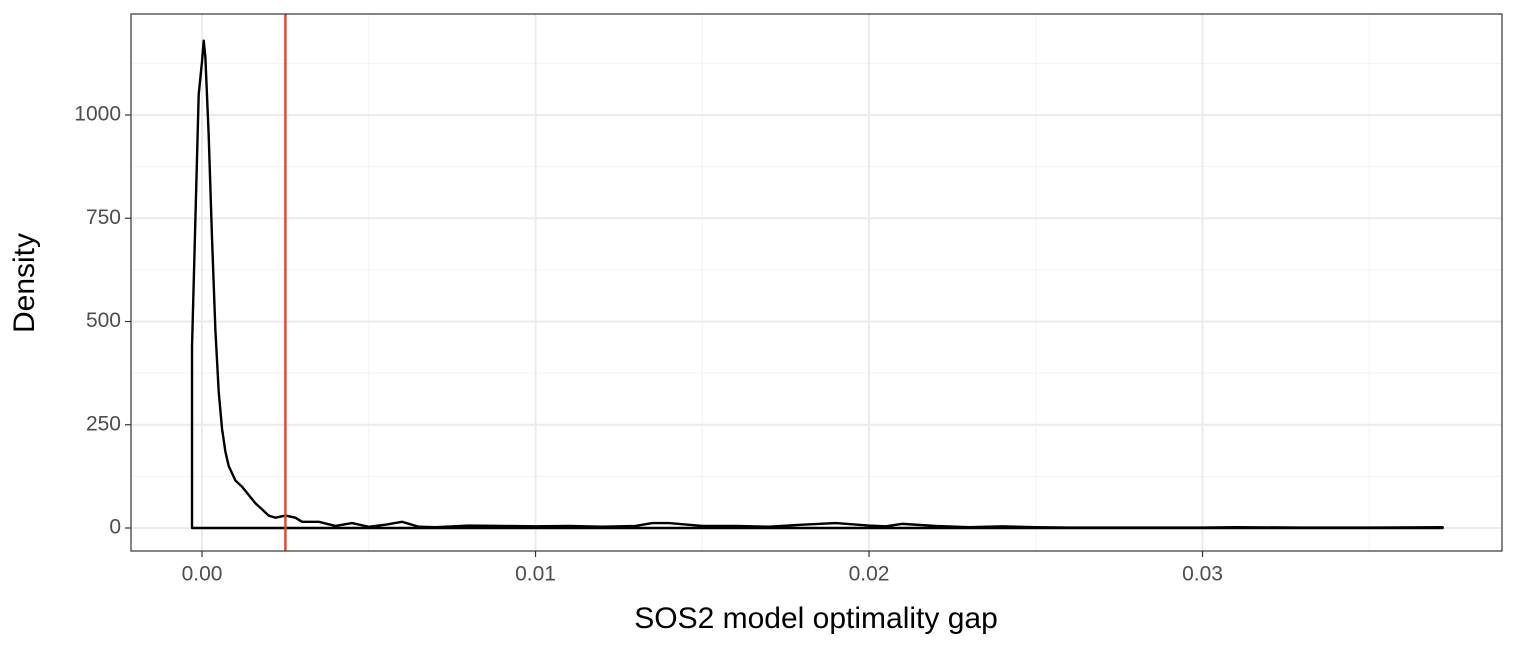  What do you see at coordinates (24, 283) in the screenshot?
I see `y-axis-title: Density` at bounding box center [24, 283].